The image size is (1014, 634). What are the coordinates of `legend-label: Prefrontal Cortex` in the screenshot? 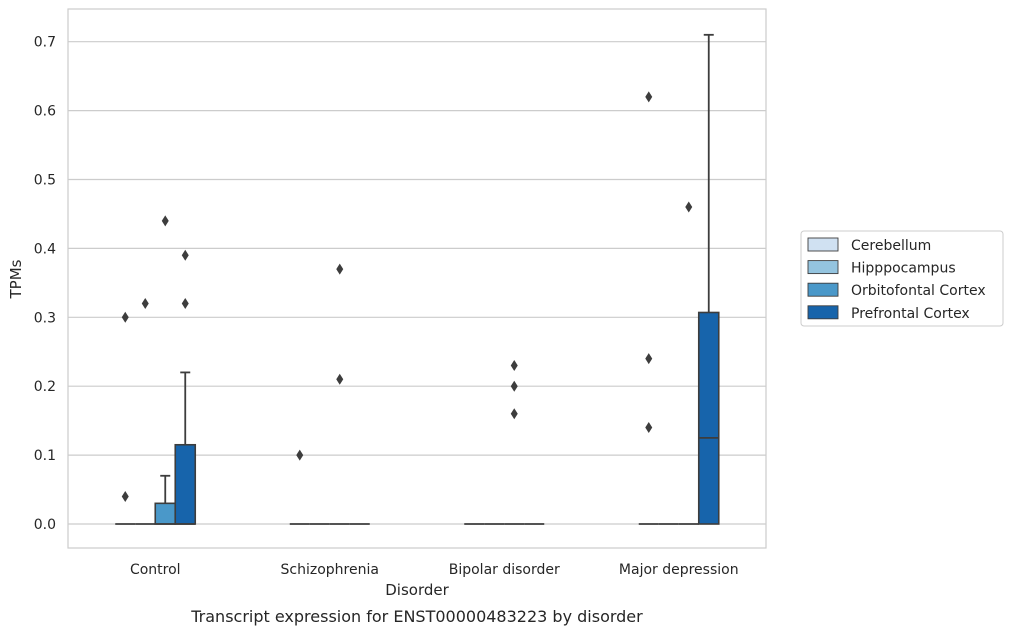 It's located at (910, 314).